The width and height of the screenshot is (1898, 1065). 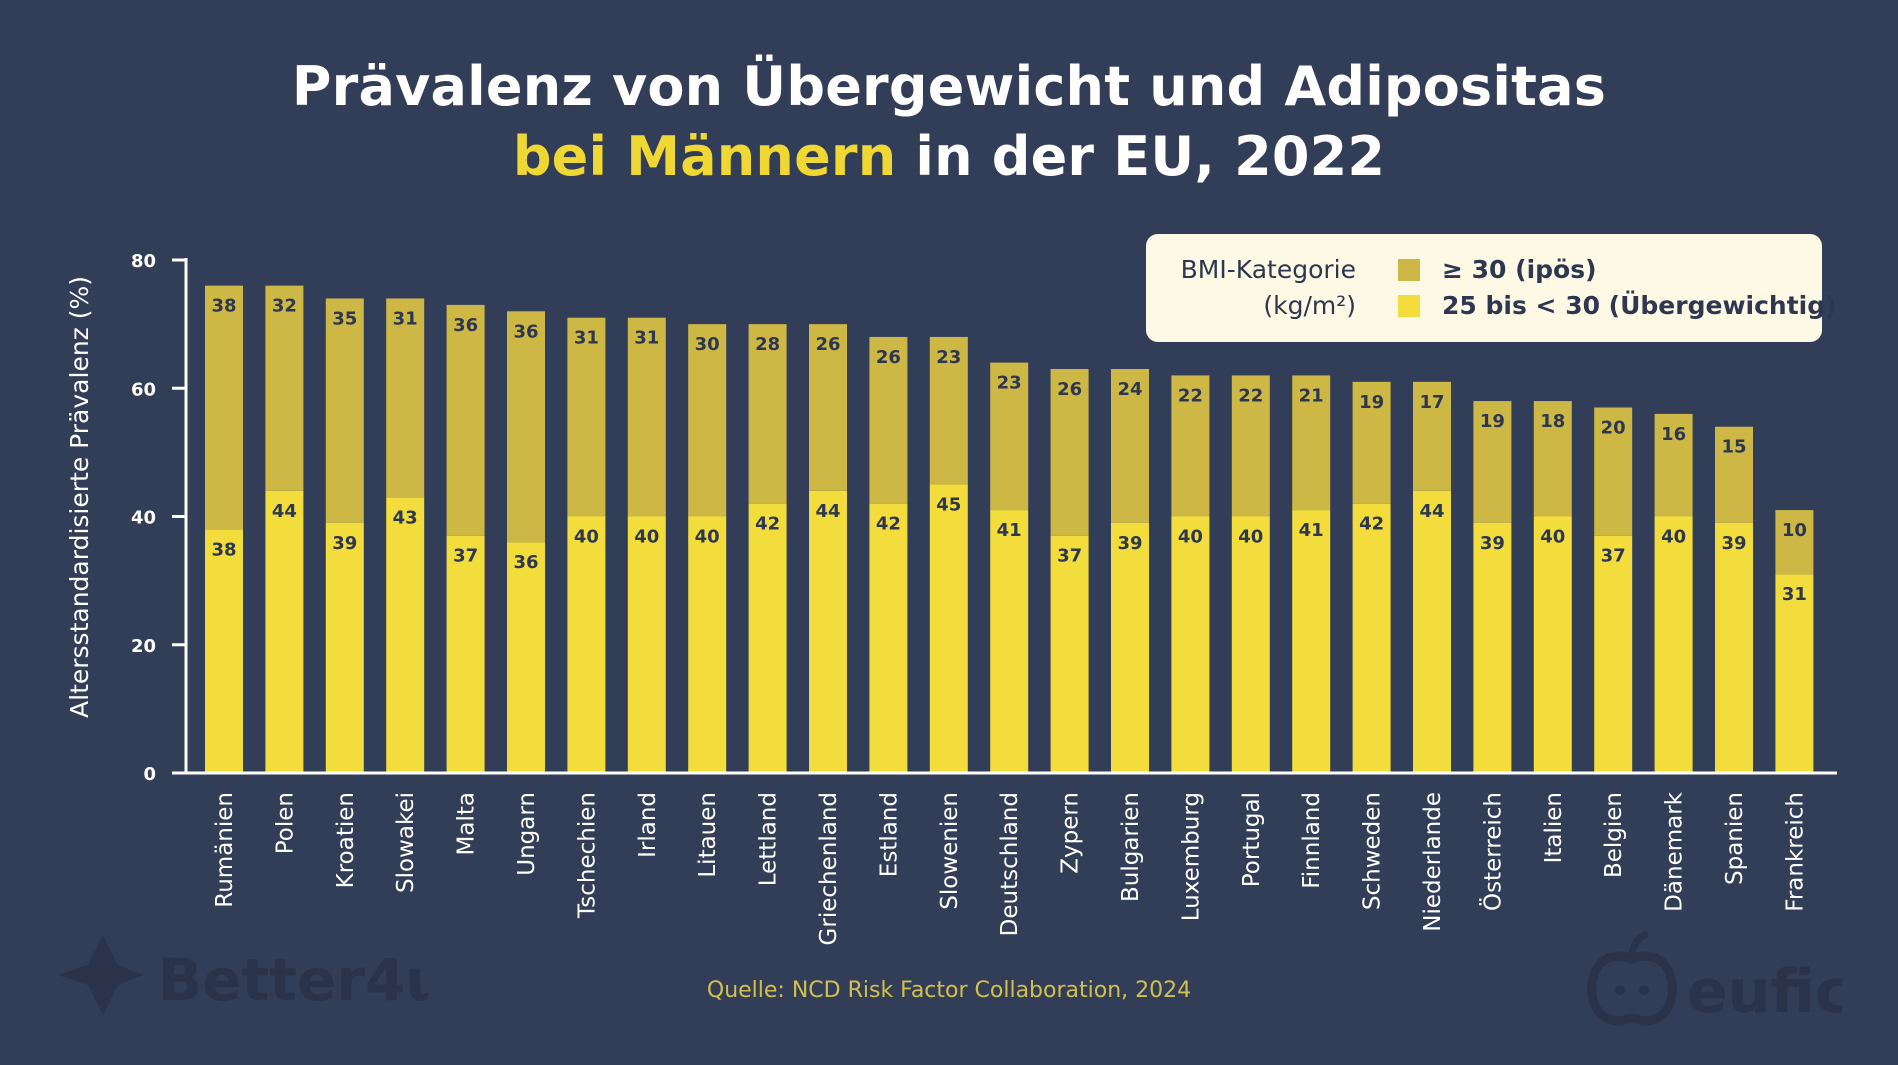 What do you see at coordinates (1268, 269) in the screenshot?
I see `legend-category-line-1: BMI-Kategorie` at bounding box center [1268, 269].